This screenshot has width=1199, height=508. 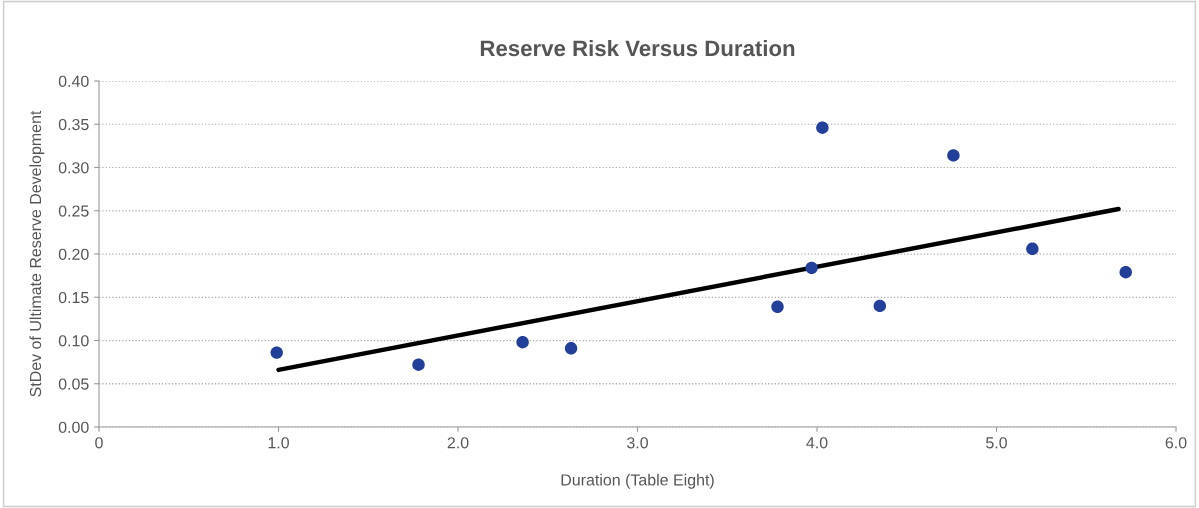 I want to click on y-tick-label: 0.25, so click(x=73, y=211).